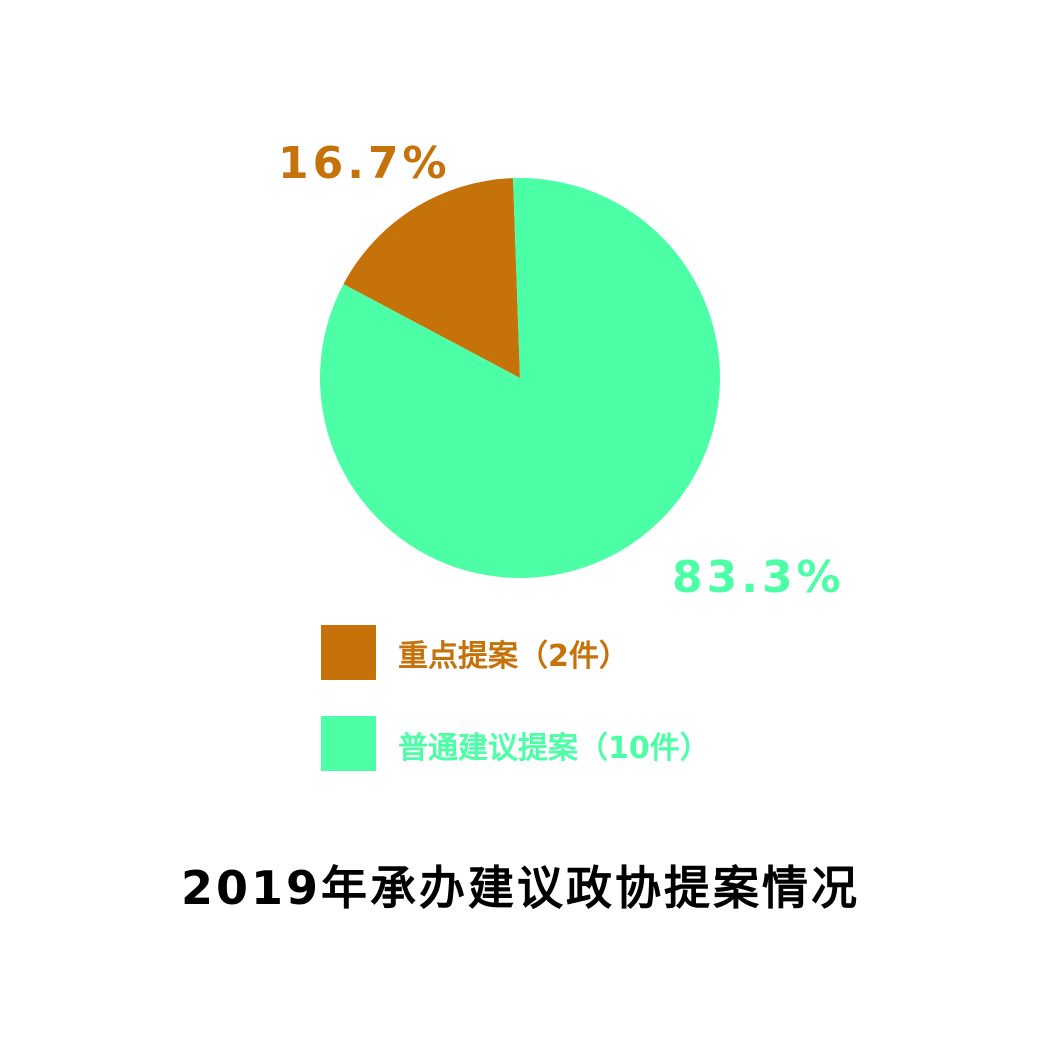  I want to click on chart-title: 2019年承办建议政协提案情况, so click(520, 888).